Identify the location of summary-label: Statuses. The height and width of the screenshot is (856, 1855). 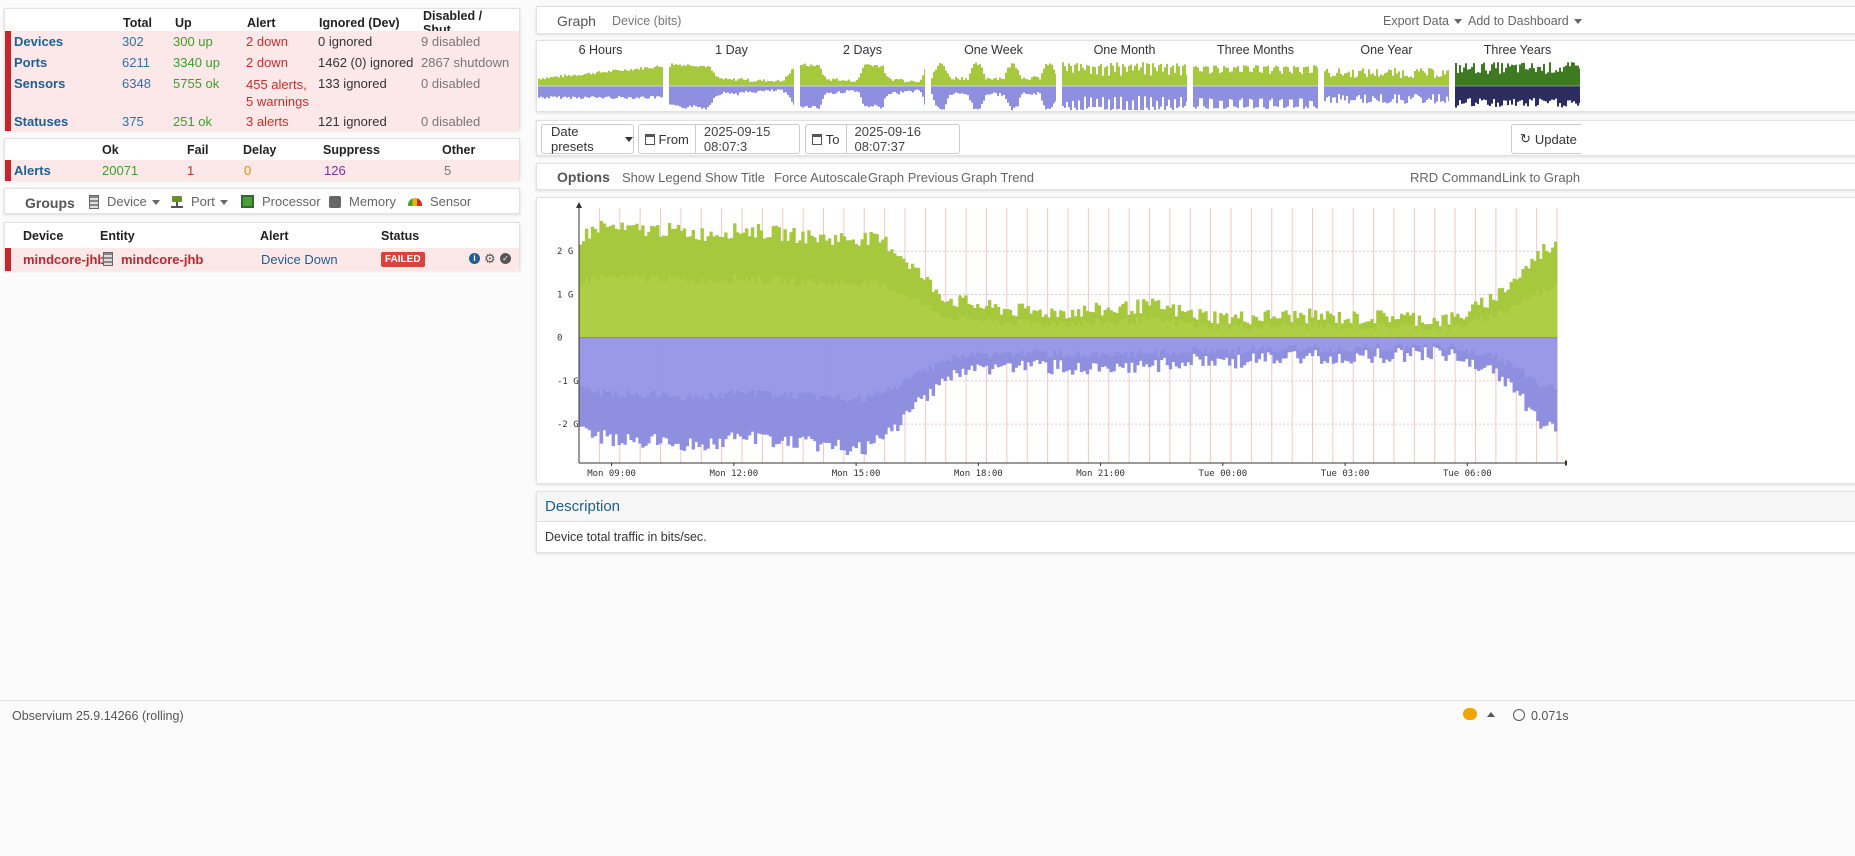
(41, 121).